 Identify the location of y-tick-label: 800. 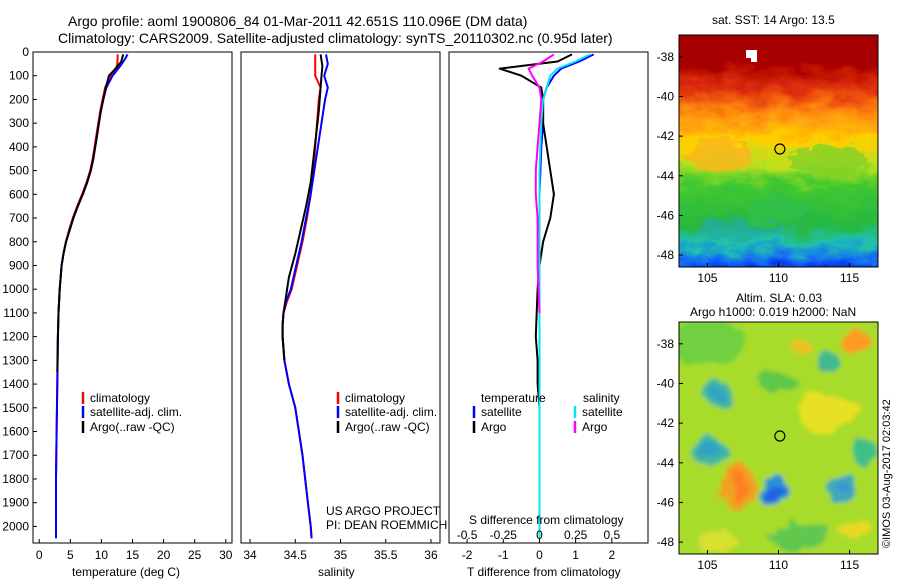
(19, 242).